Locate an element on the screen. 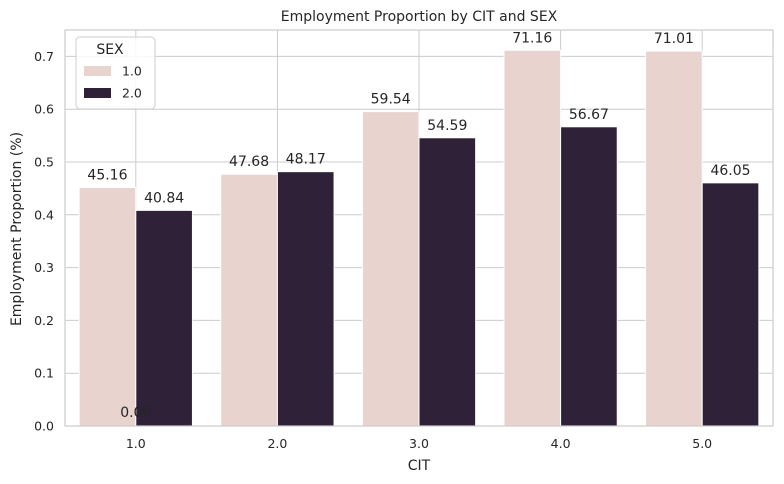 This screenshot has width=784, height=484. data-label: 59.54 is located at coordinates (391, 100).